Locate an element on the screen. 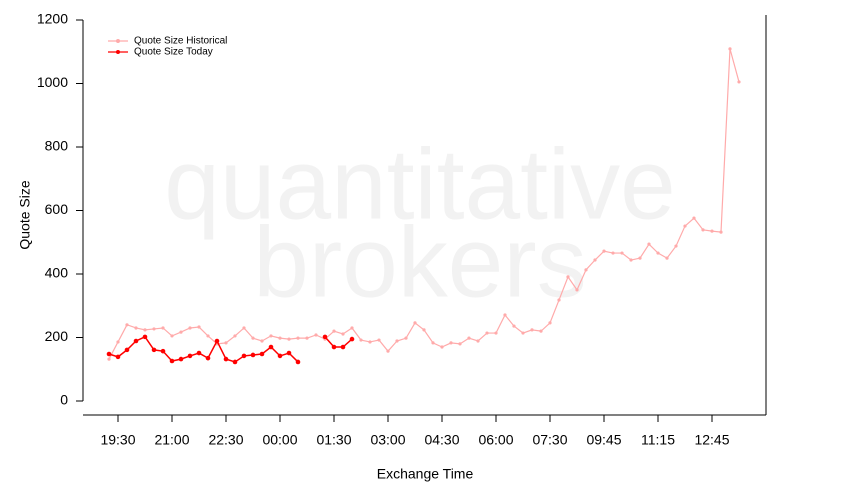 The width and height of the screenshot is (850, 500). y-tick-label: 0 is located at coordinates (64, 400).